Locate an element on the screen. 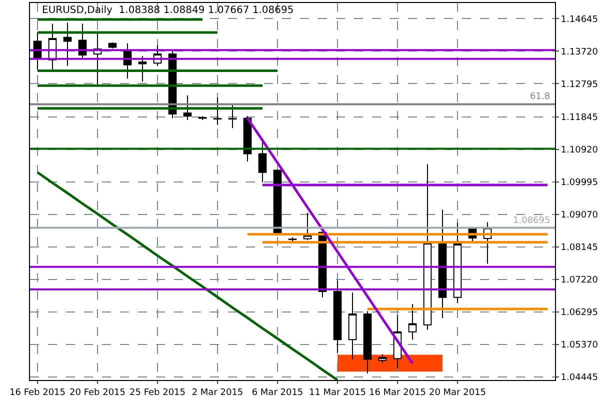 This screenshot has width=600, height=400. x-tick-label: 16 Mar 2015 is located at coordinates (397, 393).